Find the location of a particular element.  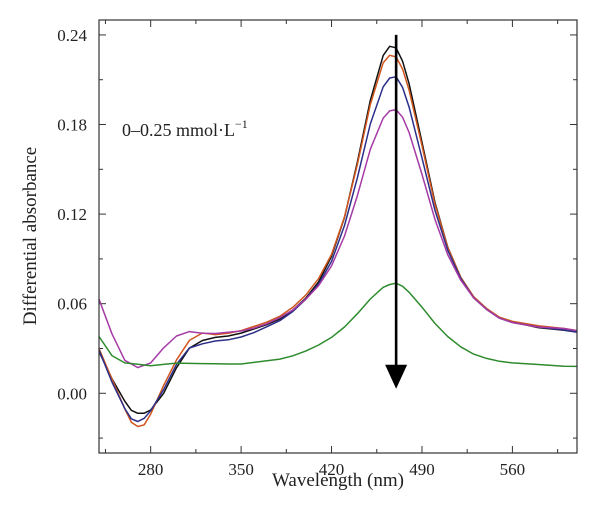

x-tick-label: 280 is located at coordinates (151, 469).